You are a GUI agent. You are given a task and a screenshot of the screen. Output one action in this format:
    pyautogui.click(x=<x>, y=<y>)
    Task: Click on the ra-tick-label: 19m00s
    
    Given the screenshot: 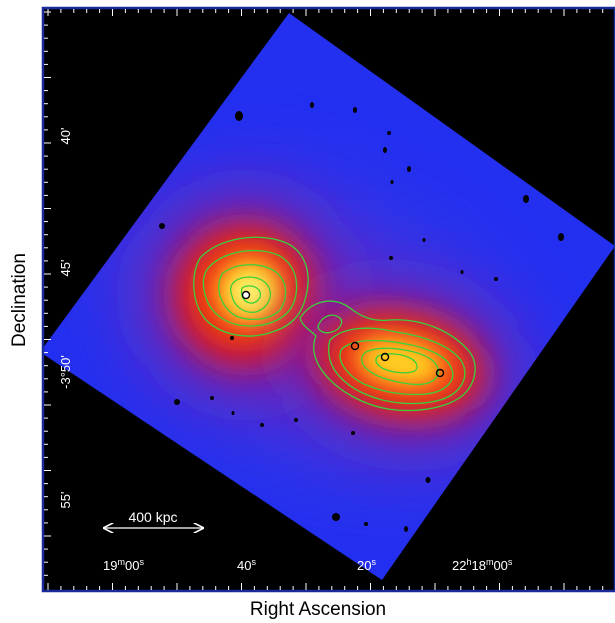 What is the action you would take?
    pyautogui.click(x=123, y=565)
    